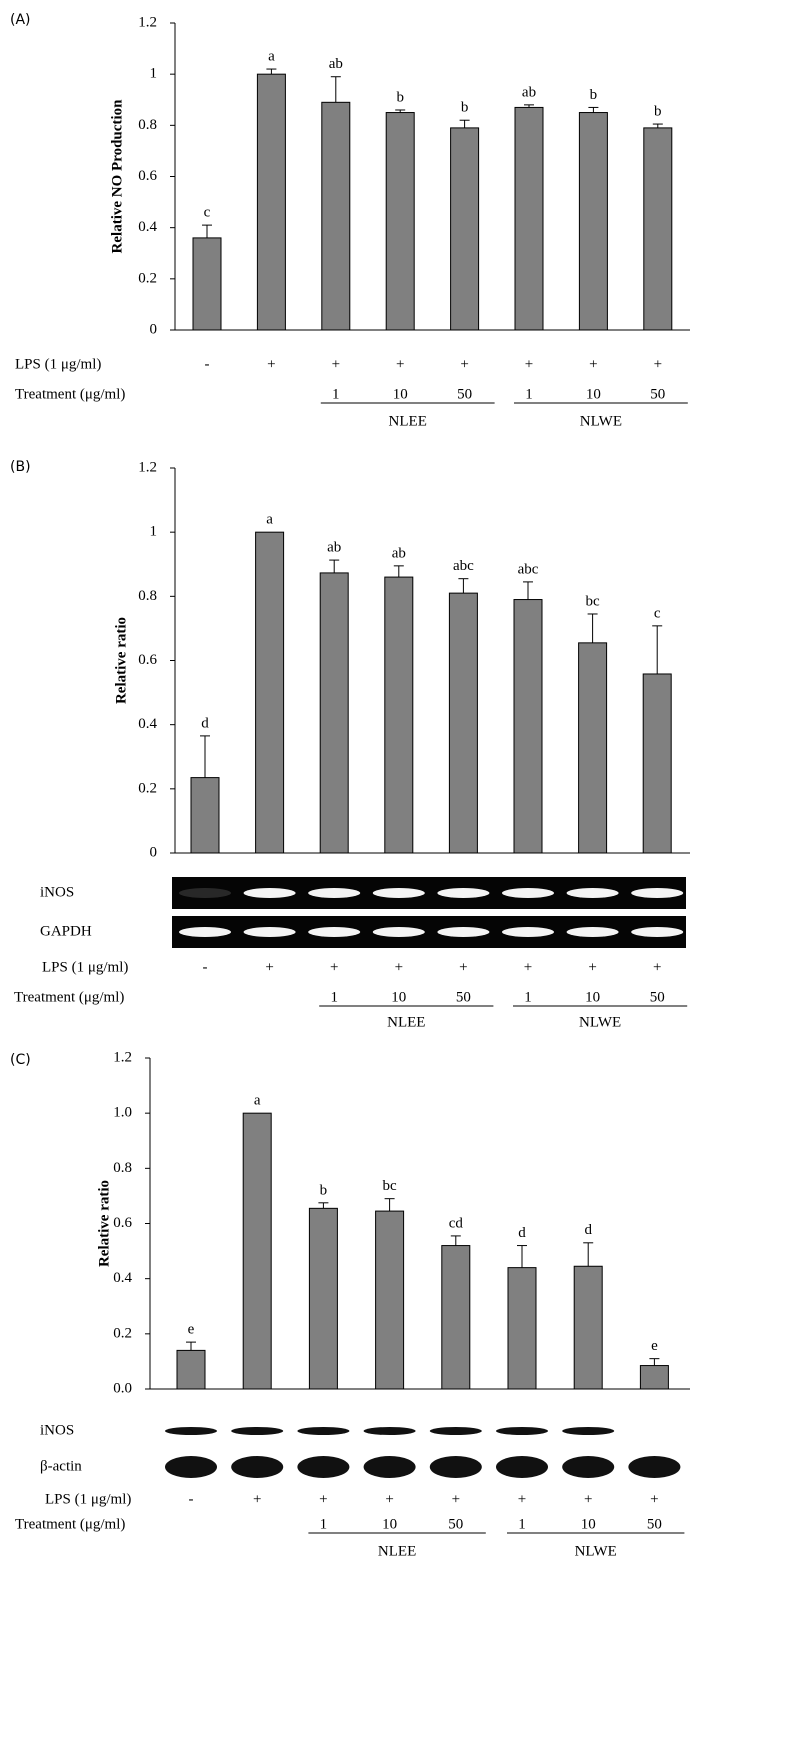 The image size is (785, 1754). I want to click on significance-letter: bc, so click(390, 1186).